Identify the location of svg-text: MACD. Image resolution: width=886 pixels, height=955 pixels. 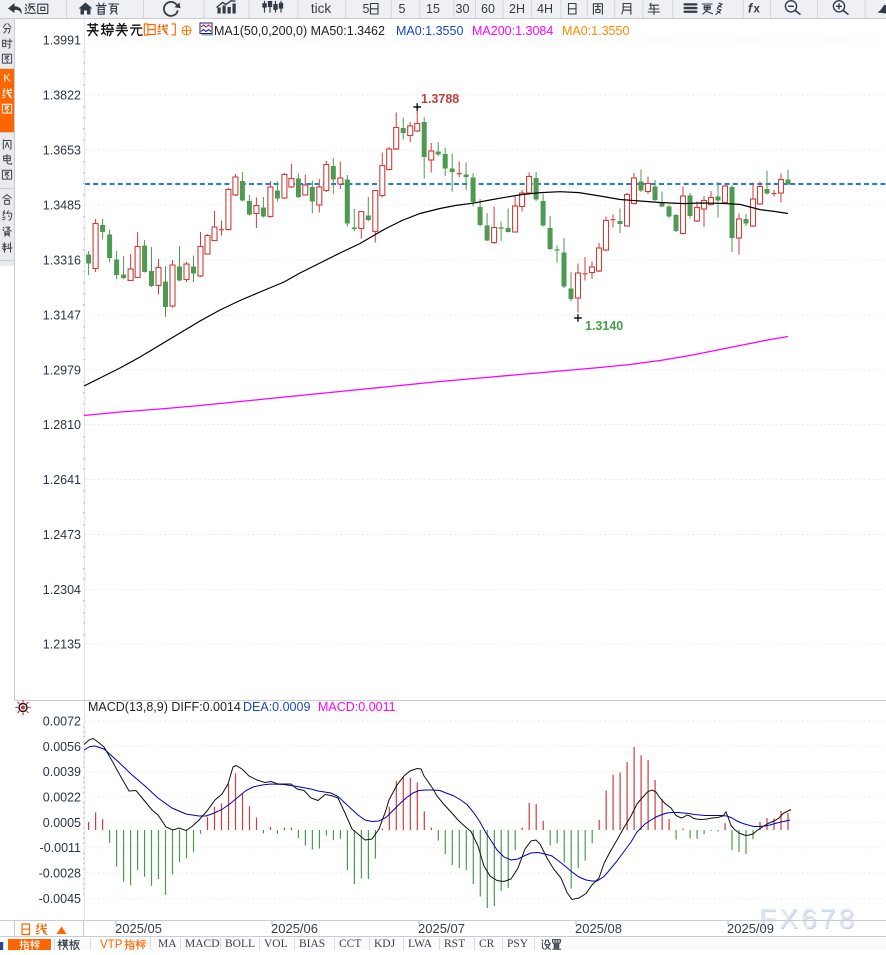
(202, 944).